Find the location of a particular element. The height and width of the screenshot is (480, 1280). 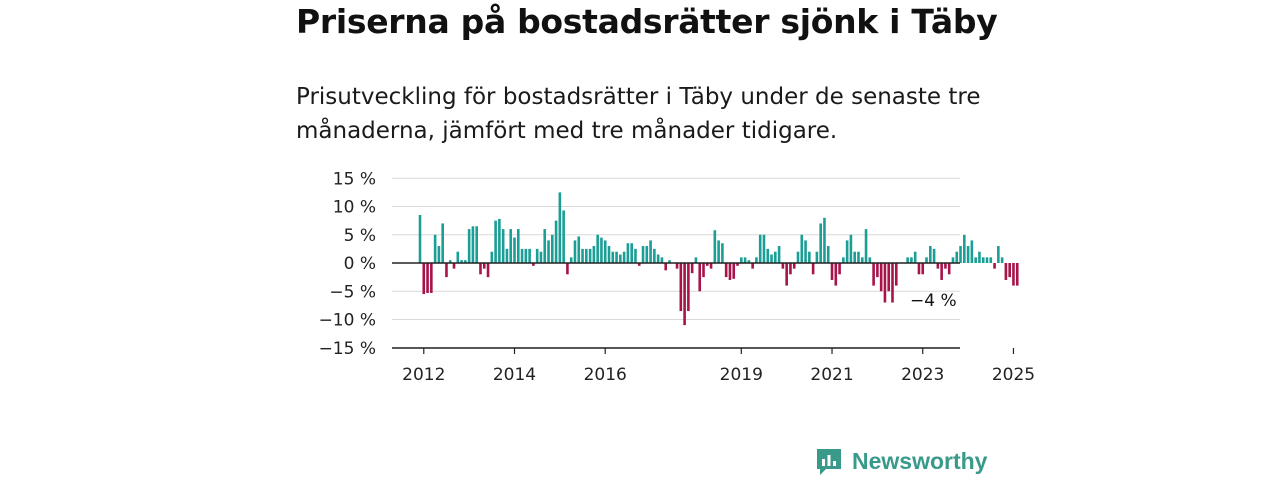

y-tick-label: −15 % is located at coordinates (347, 349).